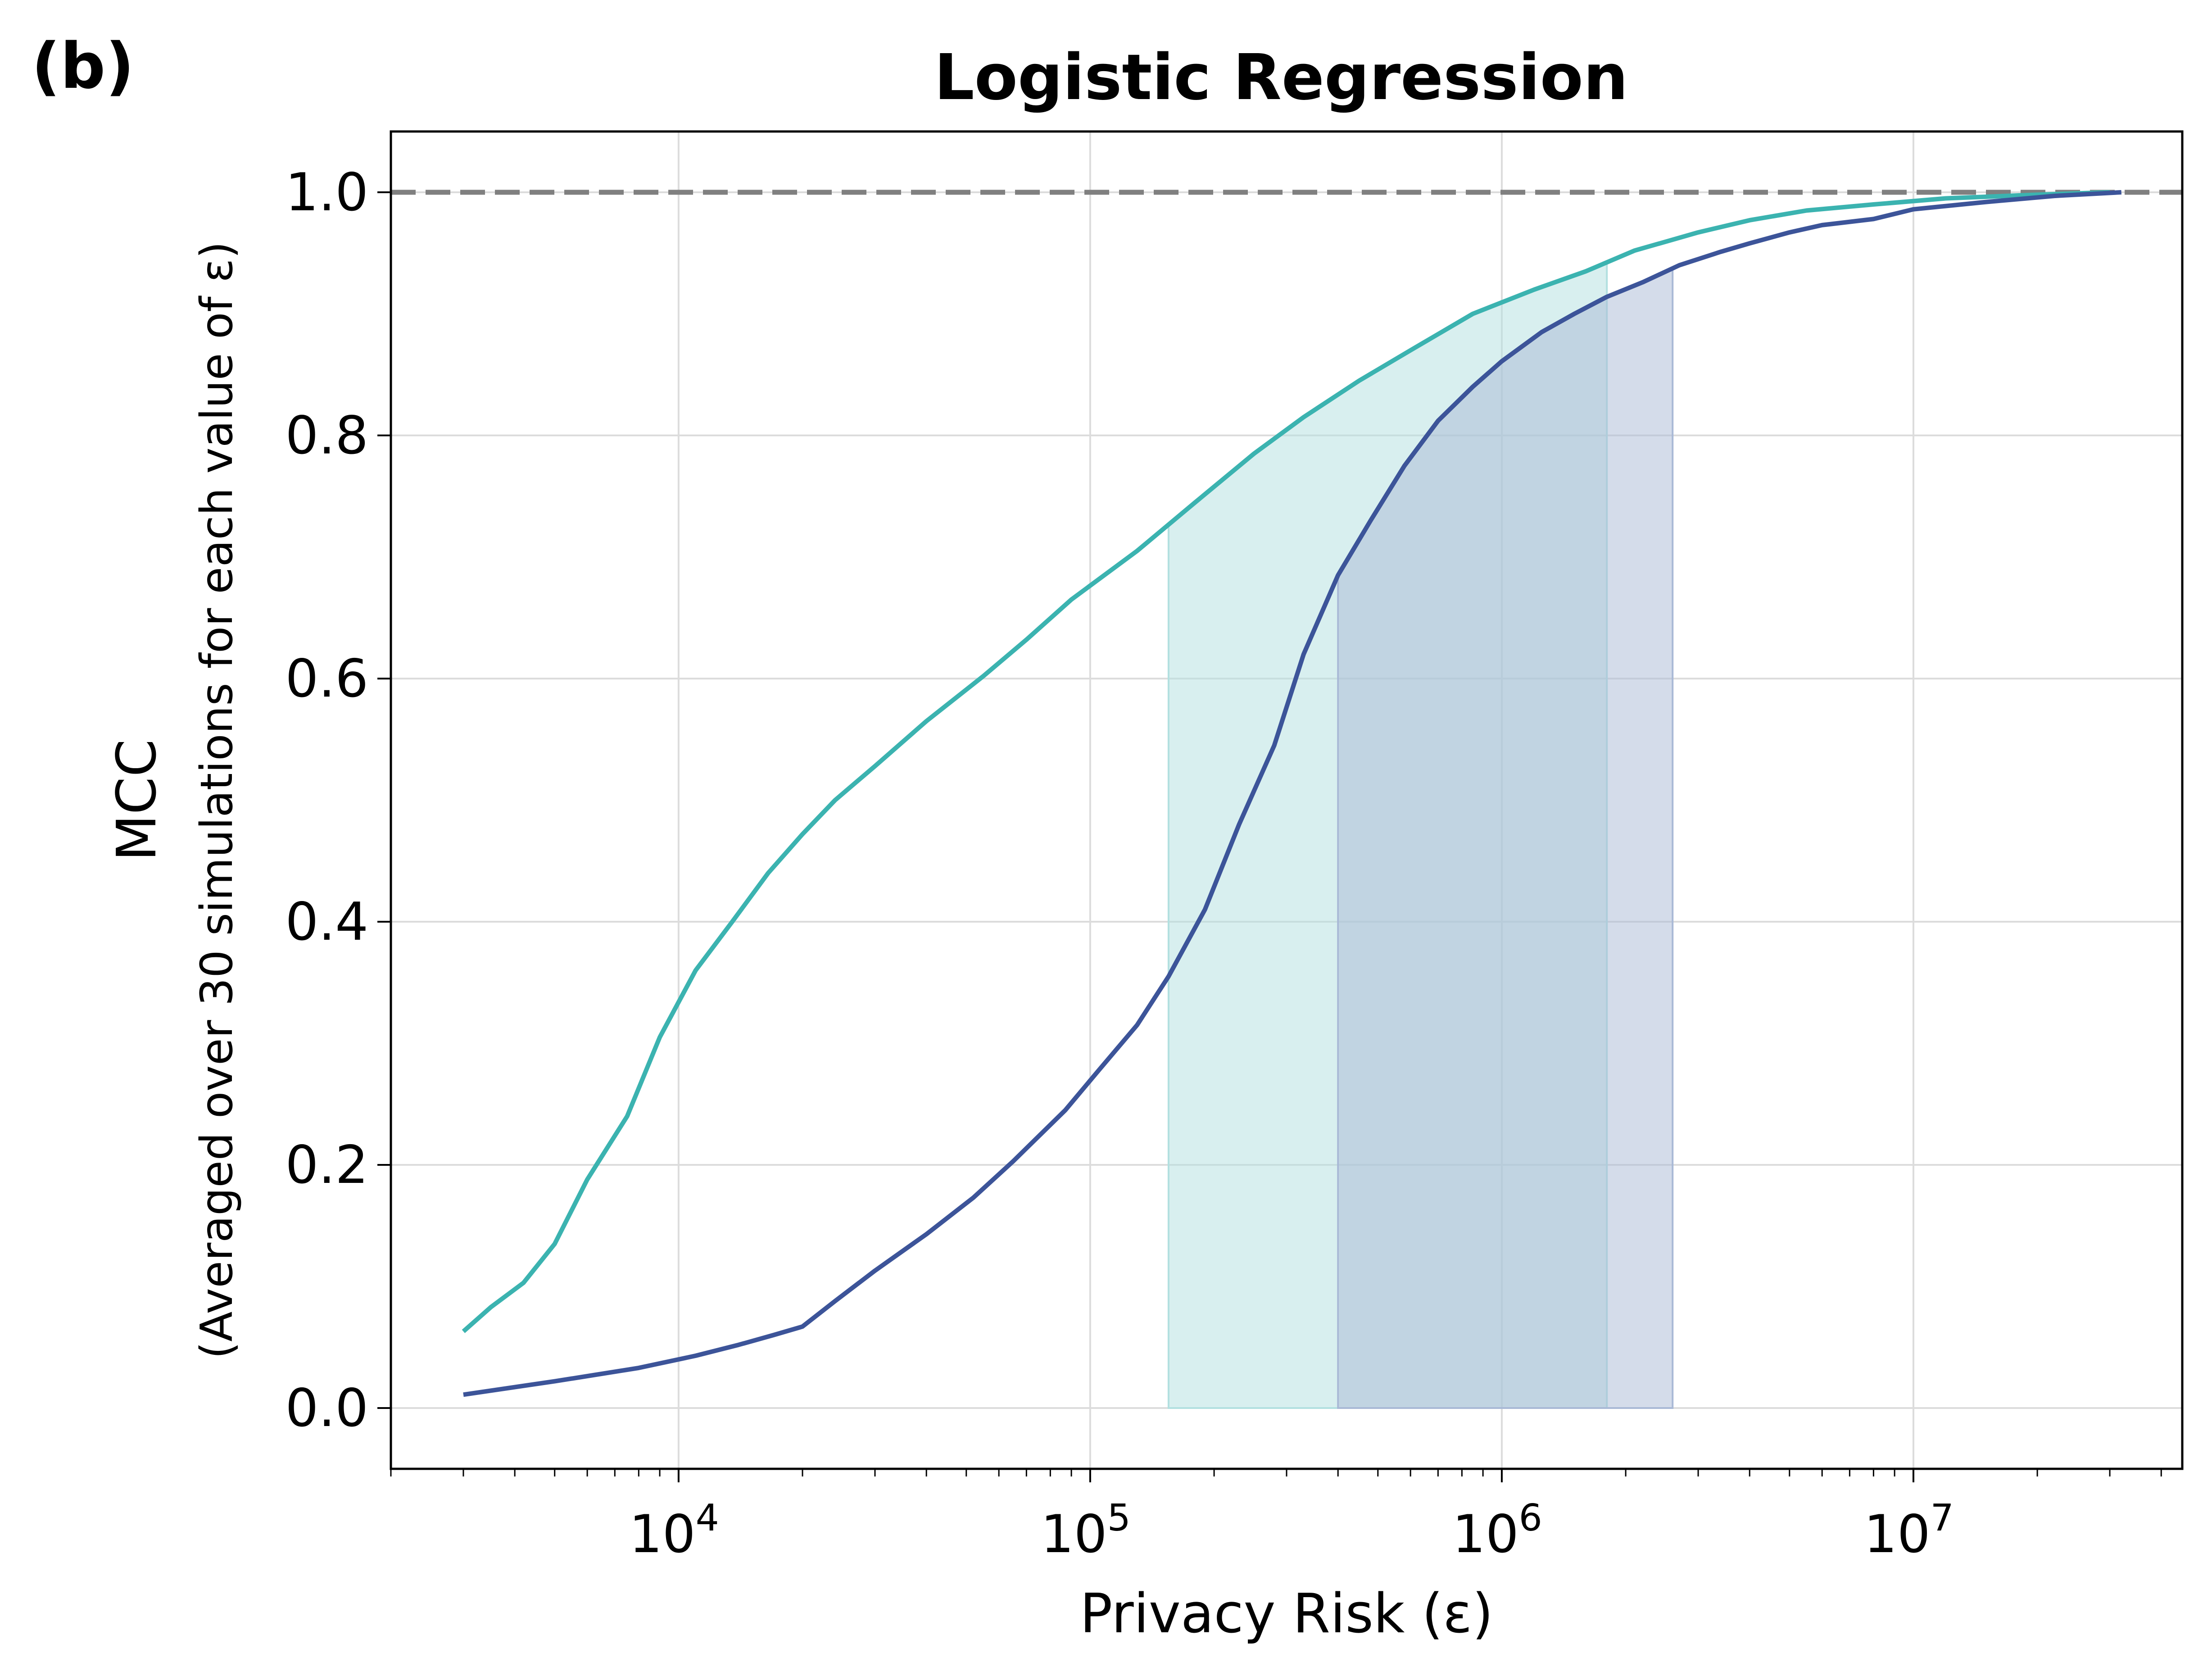  What do you see at coordinates (327, 922) in the screenshot?
I see `y-tick-label: 0.4` at bounding box center [327, 922].